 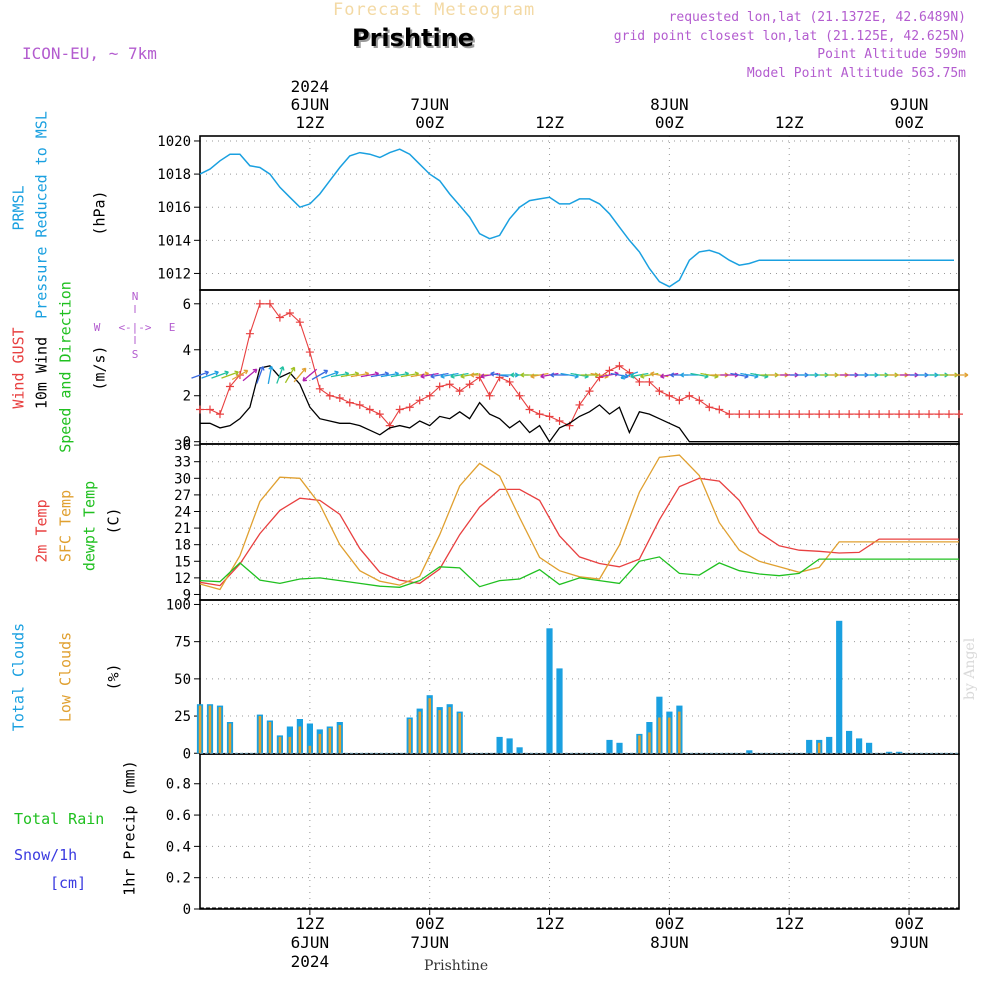 What do you see at coordinates (114, 520) in the screenshot?
I see `temp-unit-label: (C)` at bounding box center [114, 520].